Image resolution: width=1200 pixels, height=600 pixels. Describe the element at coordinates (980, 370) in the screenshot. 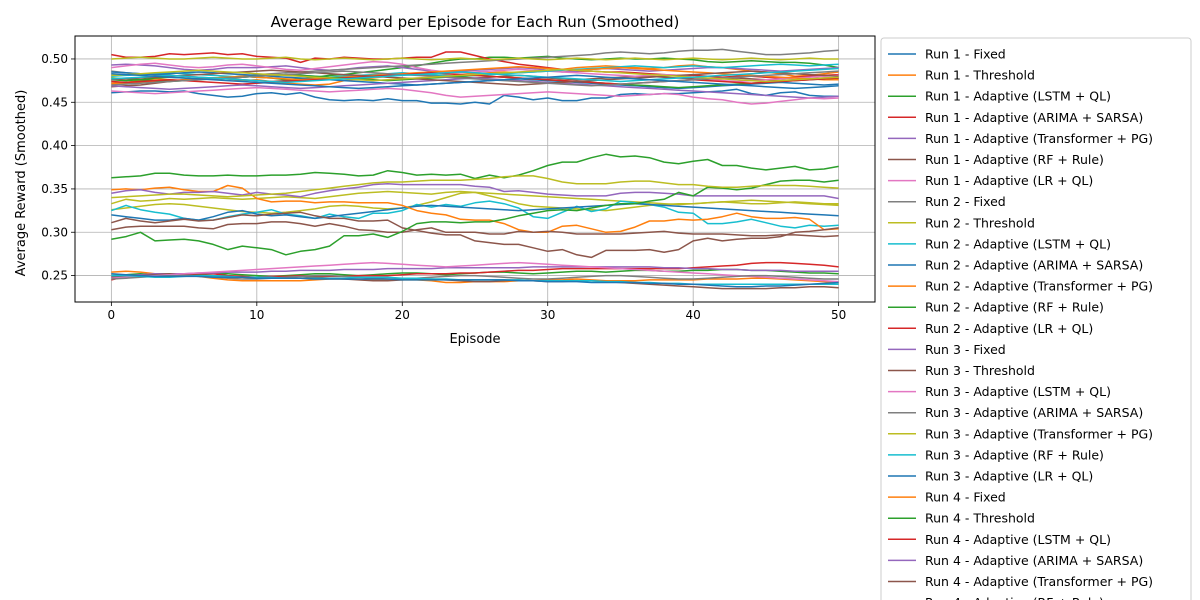

I see `legend-label: Run 3 - Threshold` at that location.